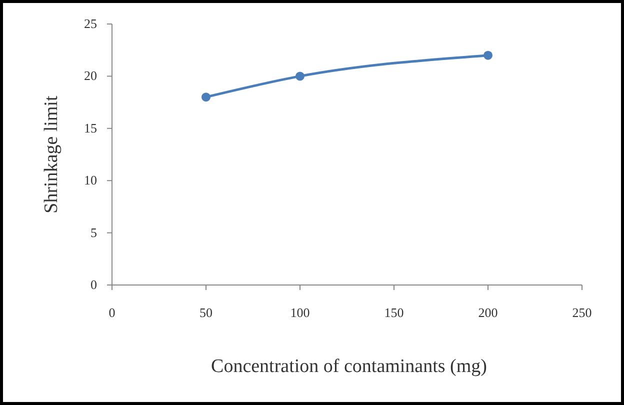 The height and width of the screenshot is (405, 624). I want to click on x-tick-label: 0, so click(112, 312).